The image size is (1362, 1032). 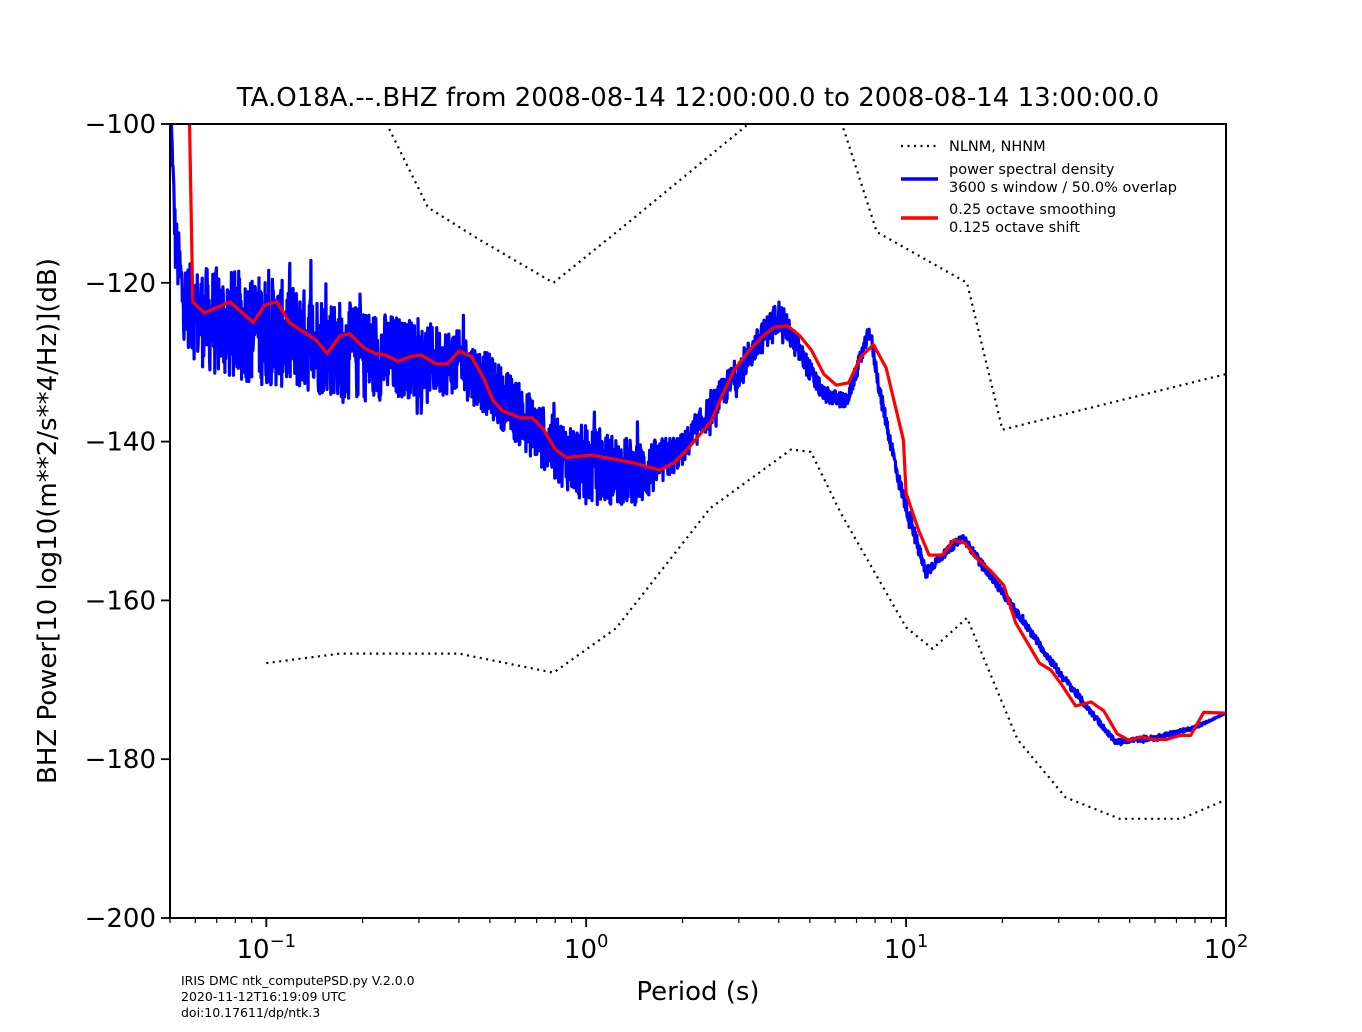 I want to click on x-tick-label: 10¹, so click(x=906, y=948).